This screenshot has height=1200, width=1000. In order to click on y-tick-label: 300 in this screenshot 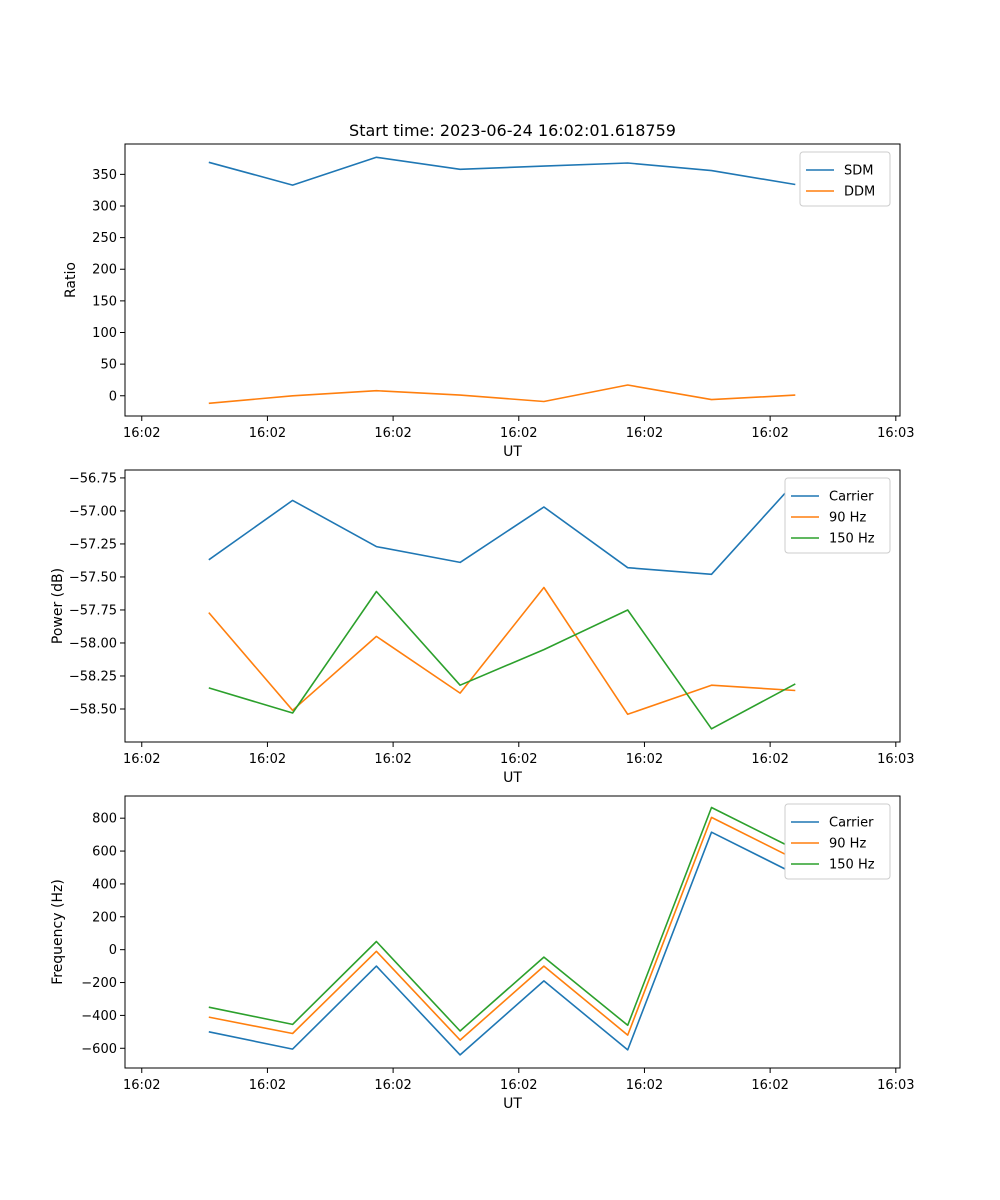, I will do `click(104, 206)`.